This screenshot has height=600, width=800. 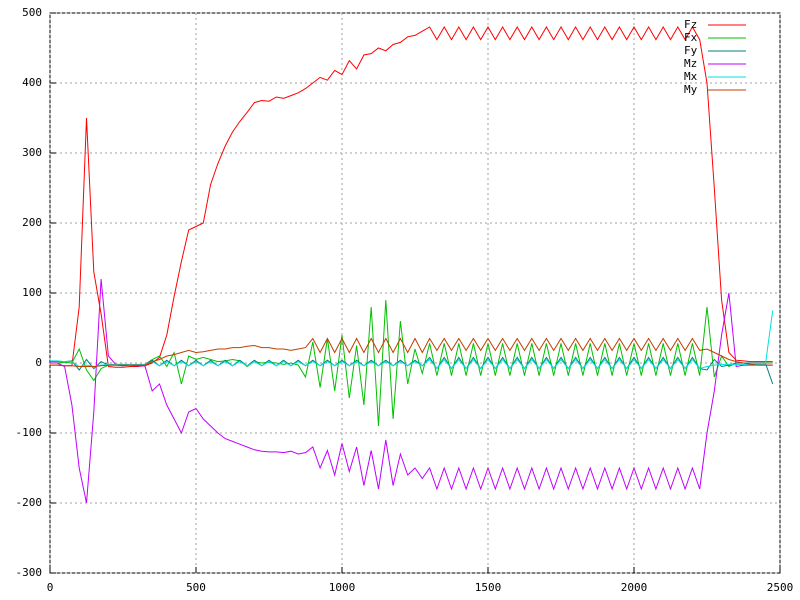 I want to click on legend-label: Fy, so click(x=691, y=50).